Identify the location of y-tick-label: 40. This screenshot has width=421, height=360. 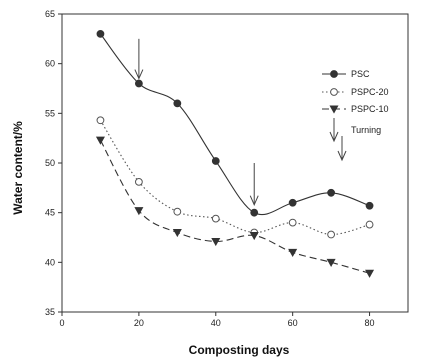
(50, 262).